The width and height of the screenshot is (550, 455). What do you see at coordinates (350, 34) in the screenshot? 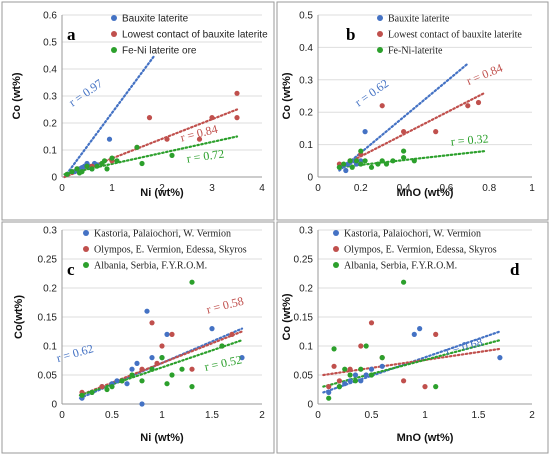
I see `panel-letter: b` at bounding box center [350, 34].